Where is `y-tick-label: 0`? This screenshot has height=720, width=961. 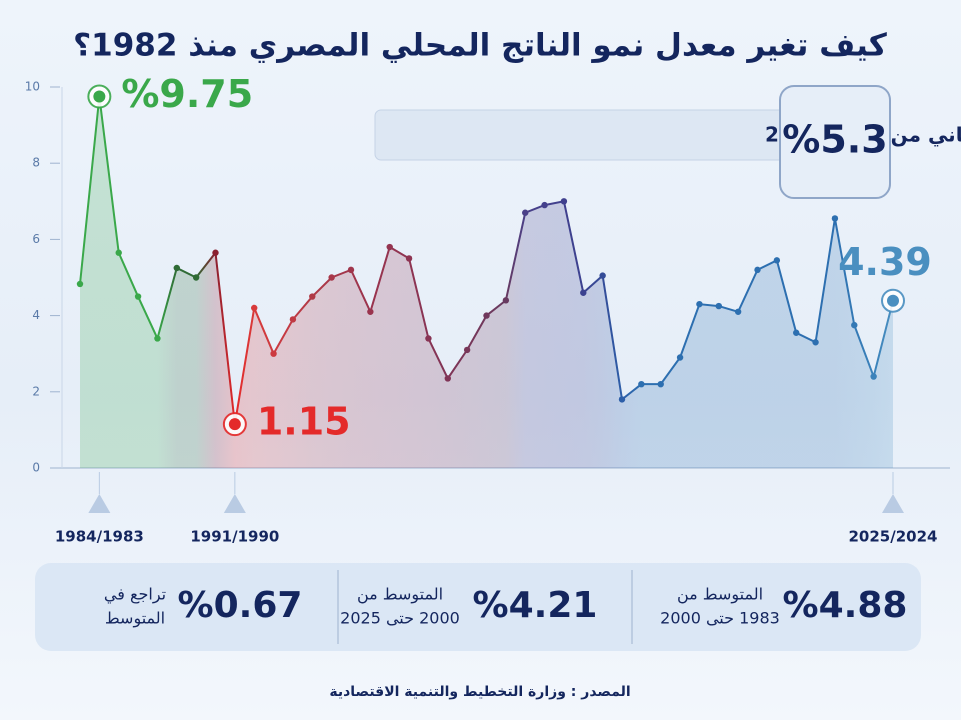
y-tick-label: 0 is located at coordinates (36, 468).